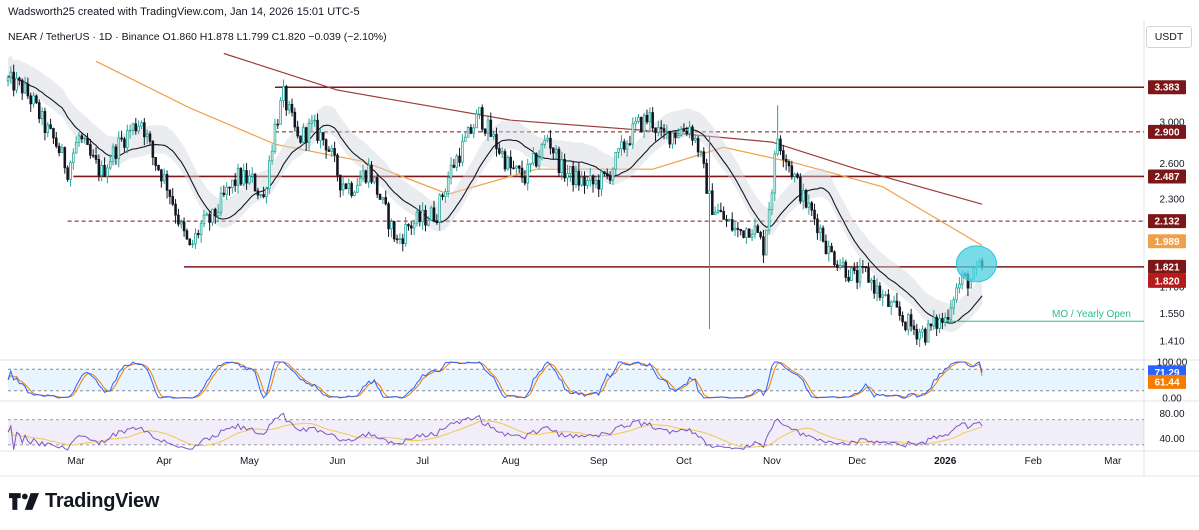 This screenshot has width=1199, height=530. Describe the element at coordinates (1167, 241) in the screenshot. I see `price-label: 1.989` at that location.